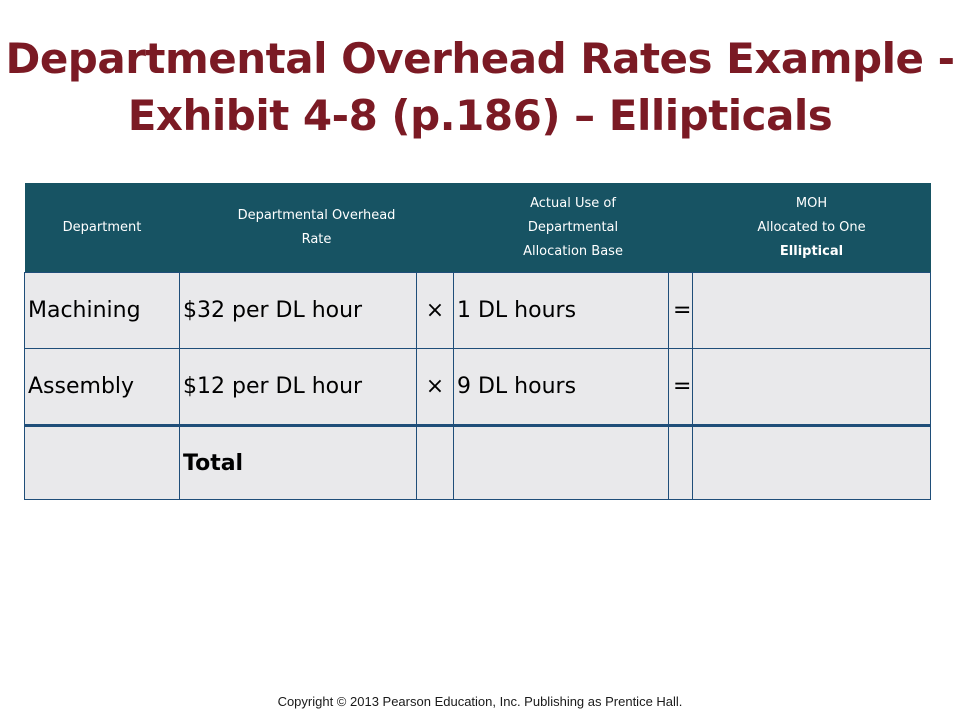  What do you see at coordinates (102, 387) in the screenshot?
I see `cell-department: Assembly` at bounding box center [102, 387].